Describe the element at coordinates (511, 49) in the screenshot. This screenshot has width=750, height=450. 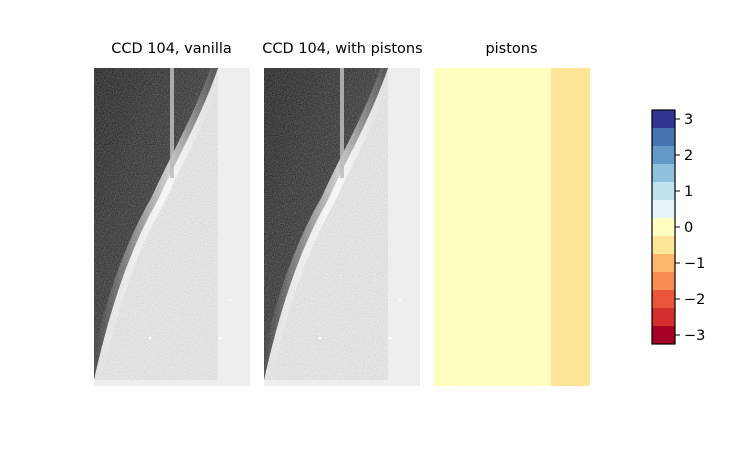
I see `panel-title-pistons: pistons` at that location.